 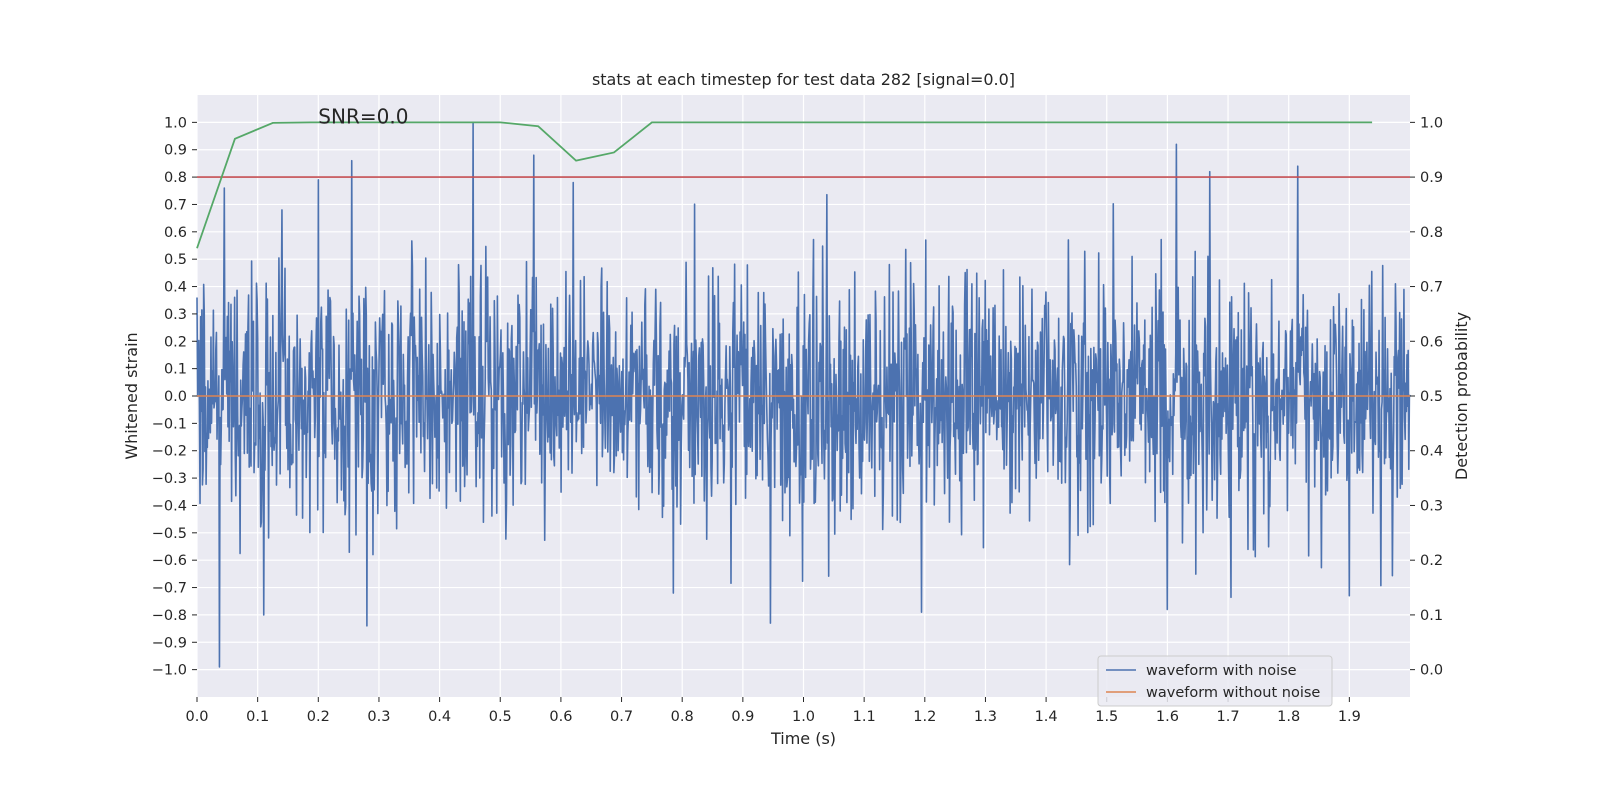 What do you see at coordinates (1431, 342) in the screenshot?
I see `y2-tick-label: 0.6` at bounding box center [1431, 342].